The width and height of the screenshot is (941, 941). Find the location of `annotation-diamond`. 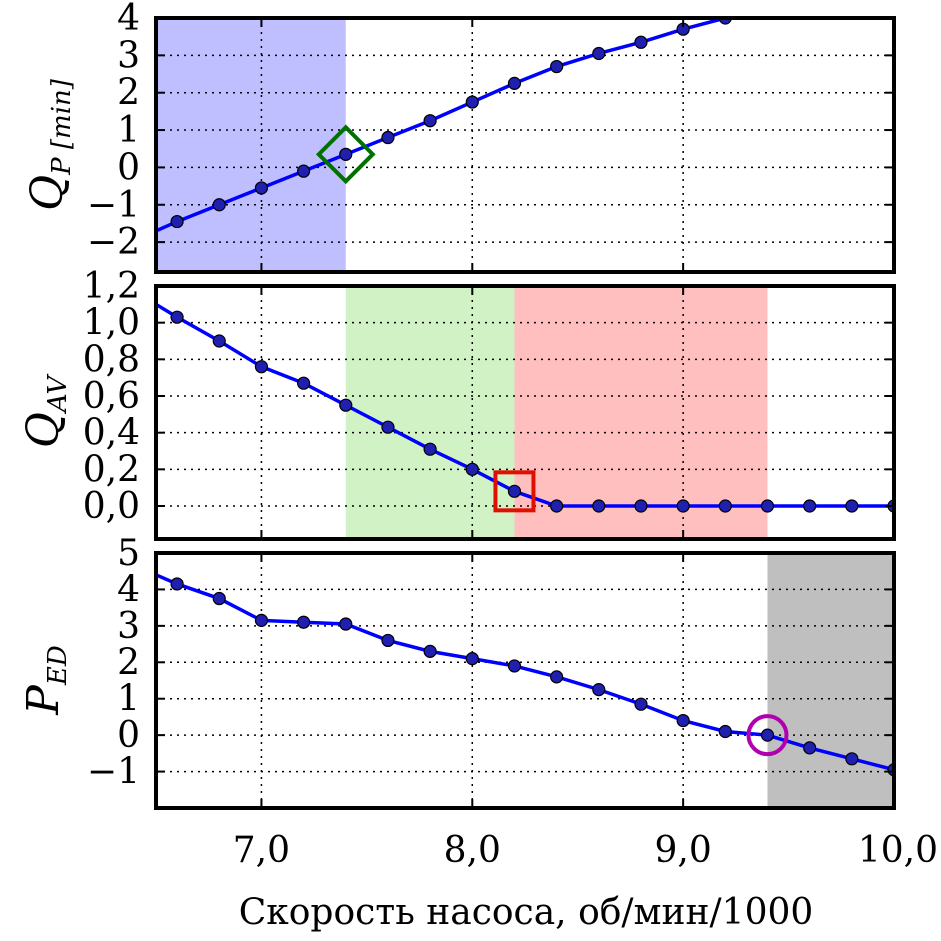

annotation-diamond is located at coordinates (345, 154).